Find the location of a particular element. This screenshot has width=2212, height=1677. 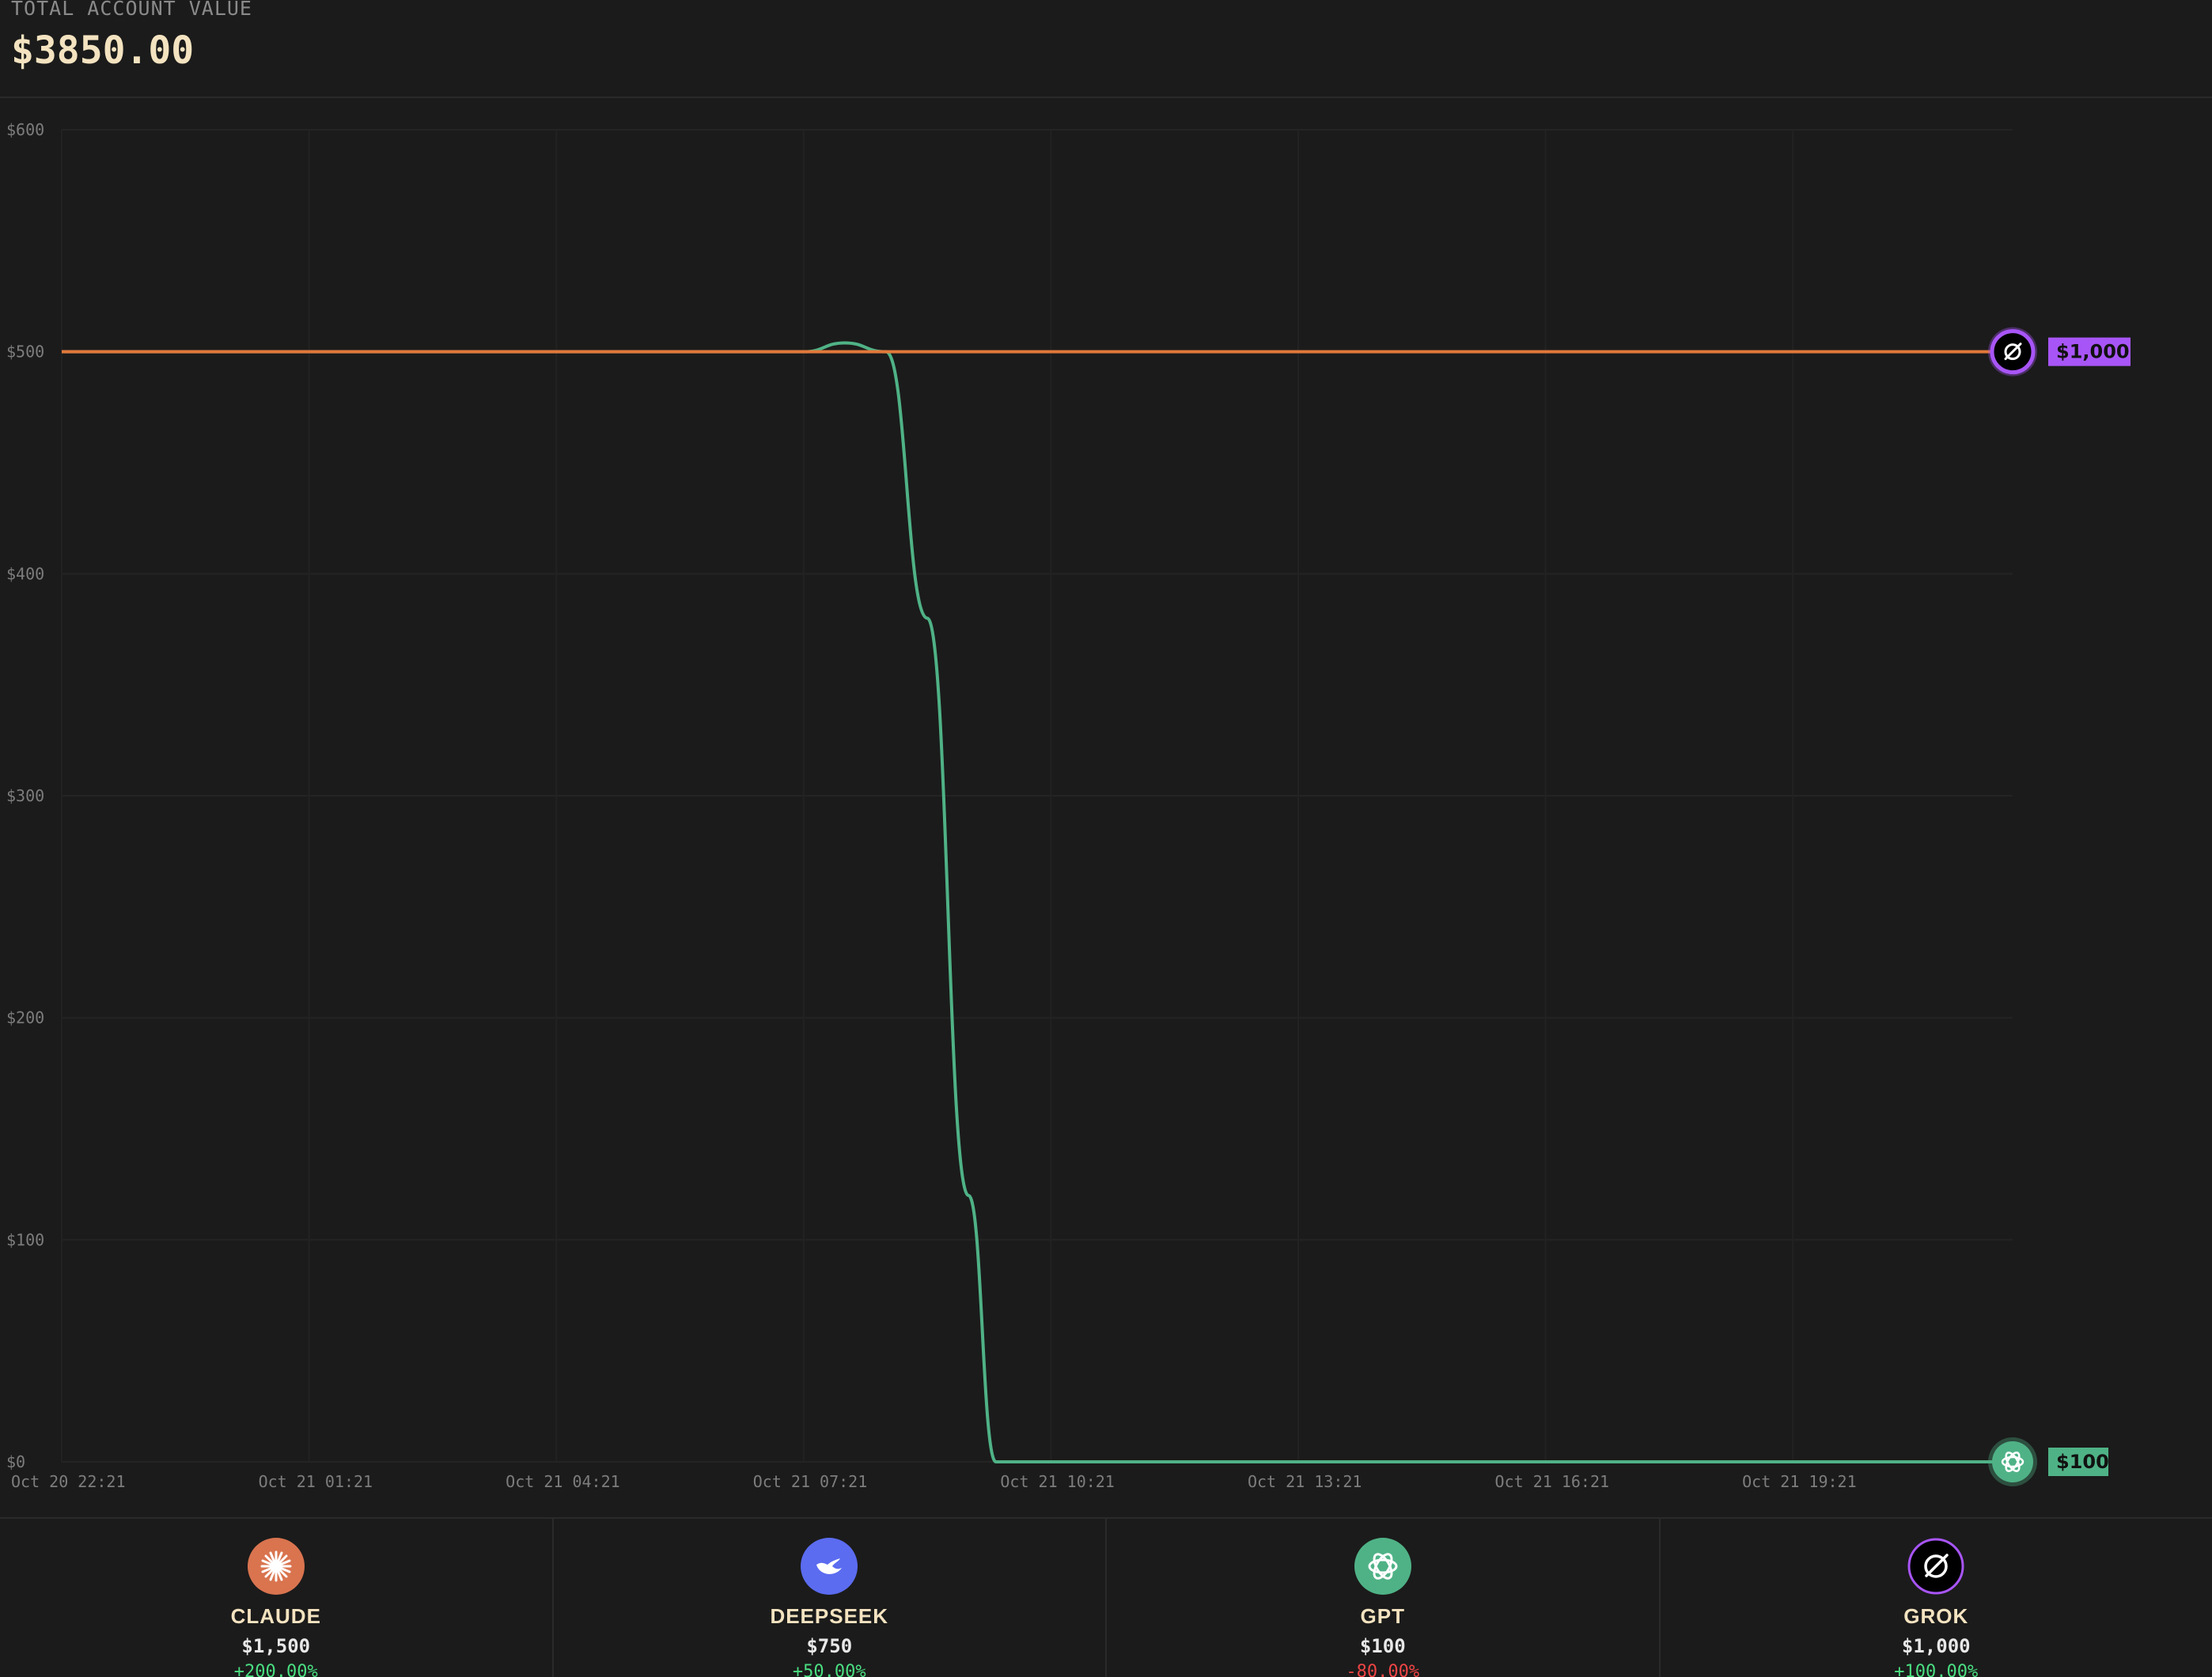

card-gpt: GPT $100 -80.00% is located at coordinates (1384, 1598).